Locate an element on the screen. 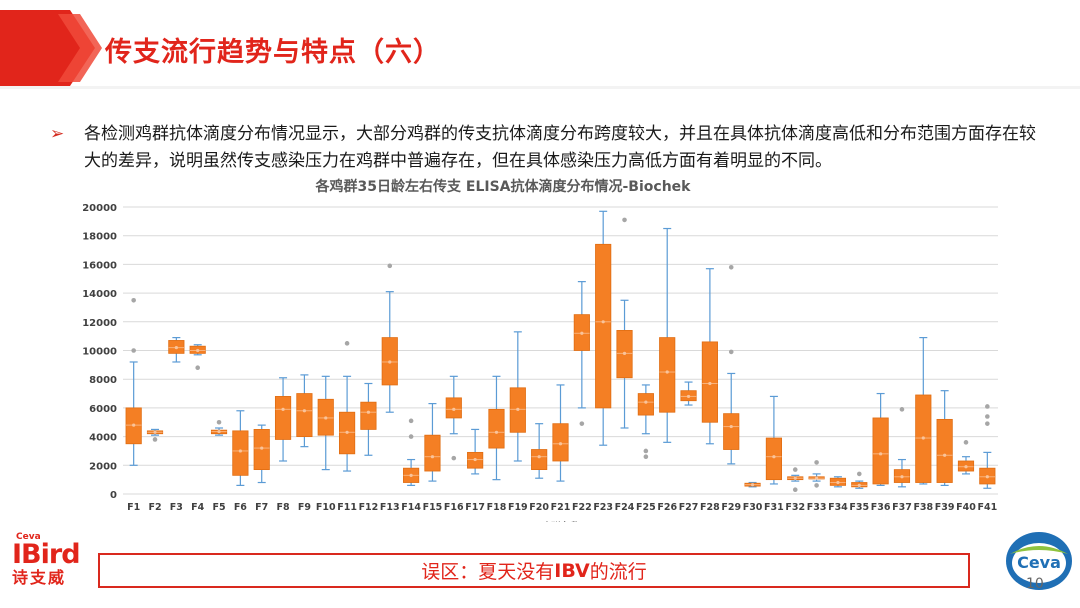 This screenshot has height=608, width=1080. x-tick-label: F40 is located at coordinates (966, 507).